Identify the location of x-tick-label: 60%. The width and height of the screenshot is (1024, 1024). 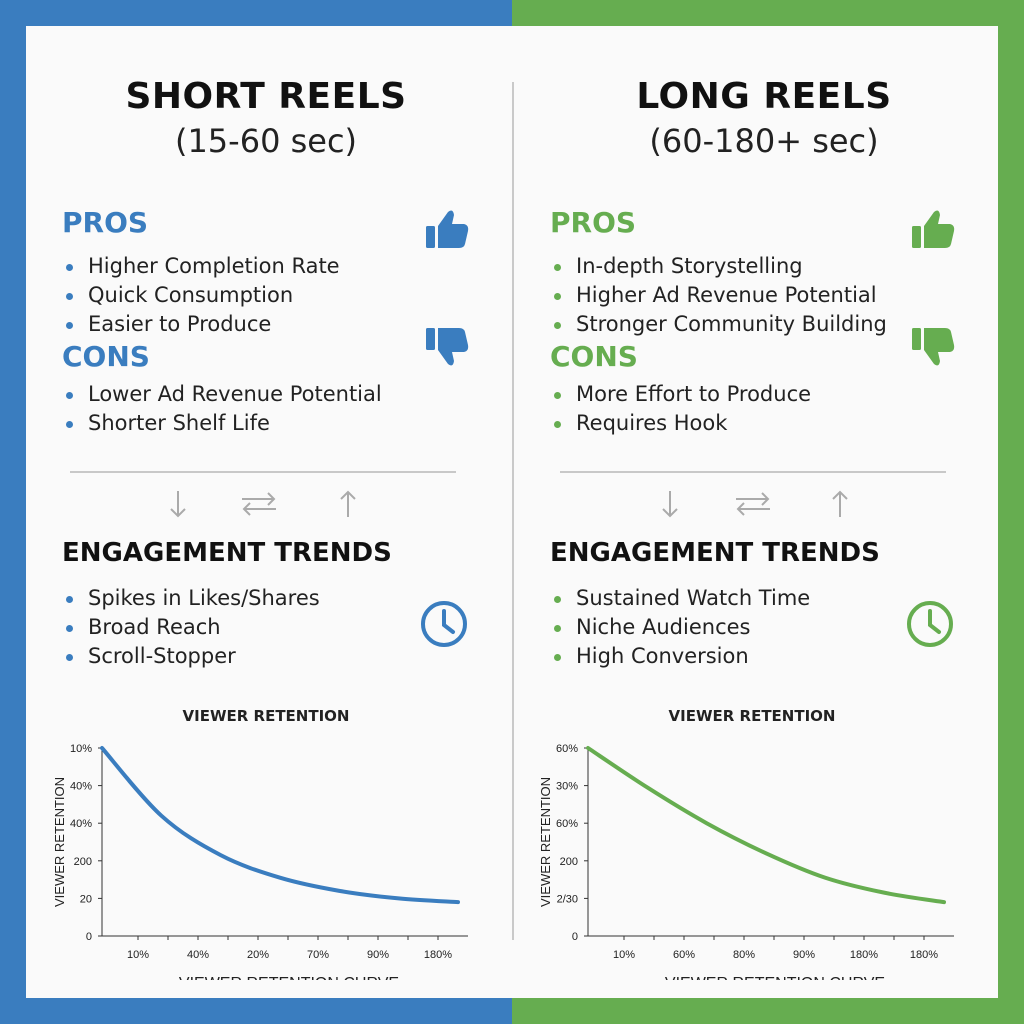
(684, 955).